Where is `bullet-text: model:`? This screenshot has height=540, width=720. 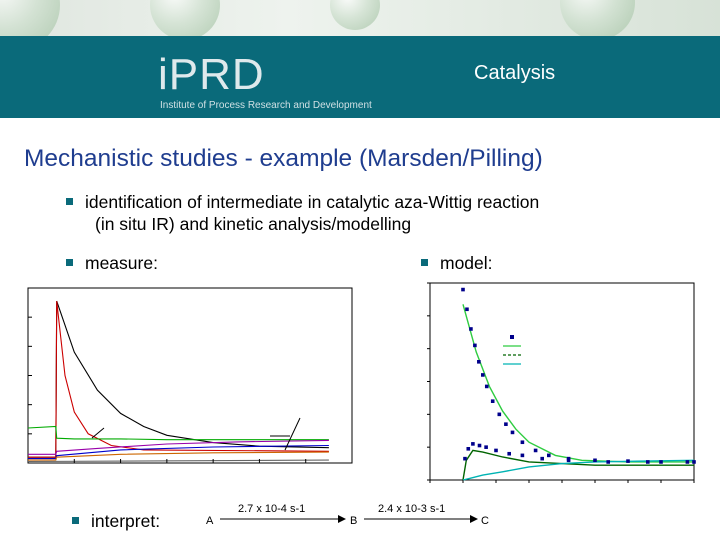
bullet-text: model: is located at coordinates (466, 263).